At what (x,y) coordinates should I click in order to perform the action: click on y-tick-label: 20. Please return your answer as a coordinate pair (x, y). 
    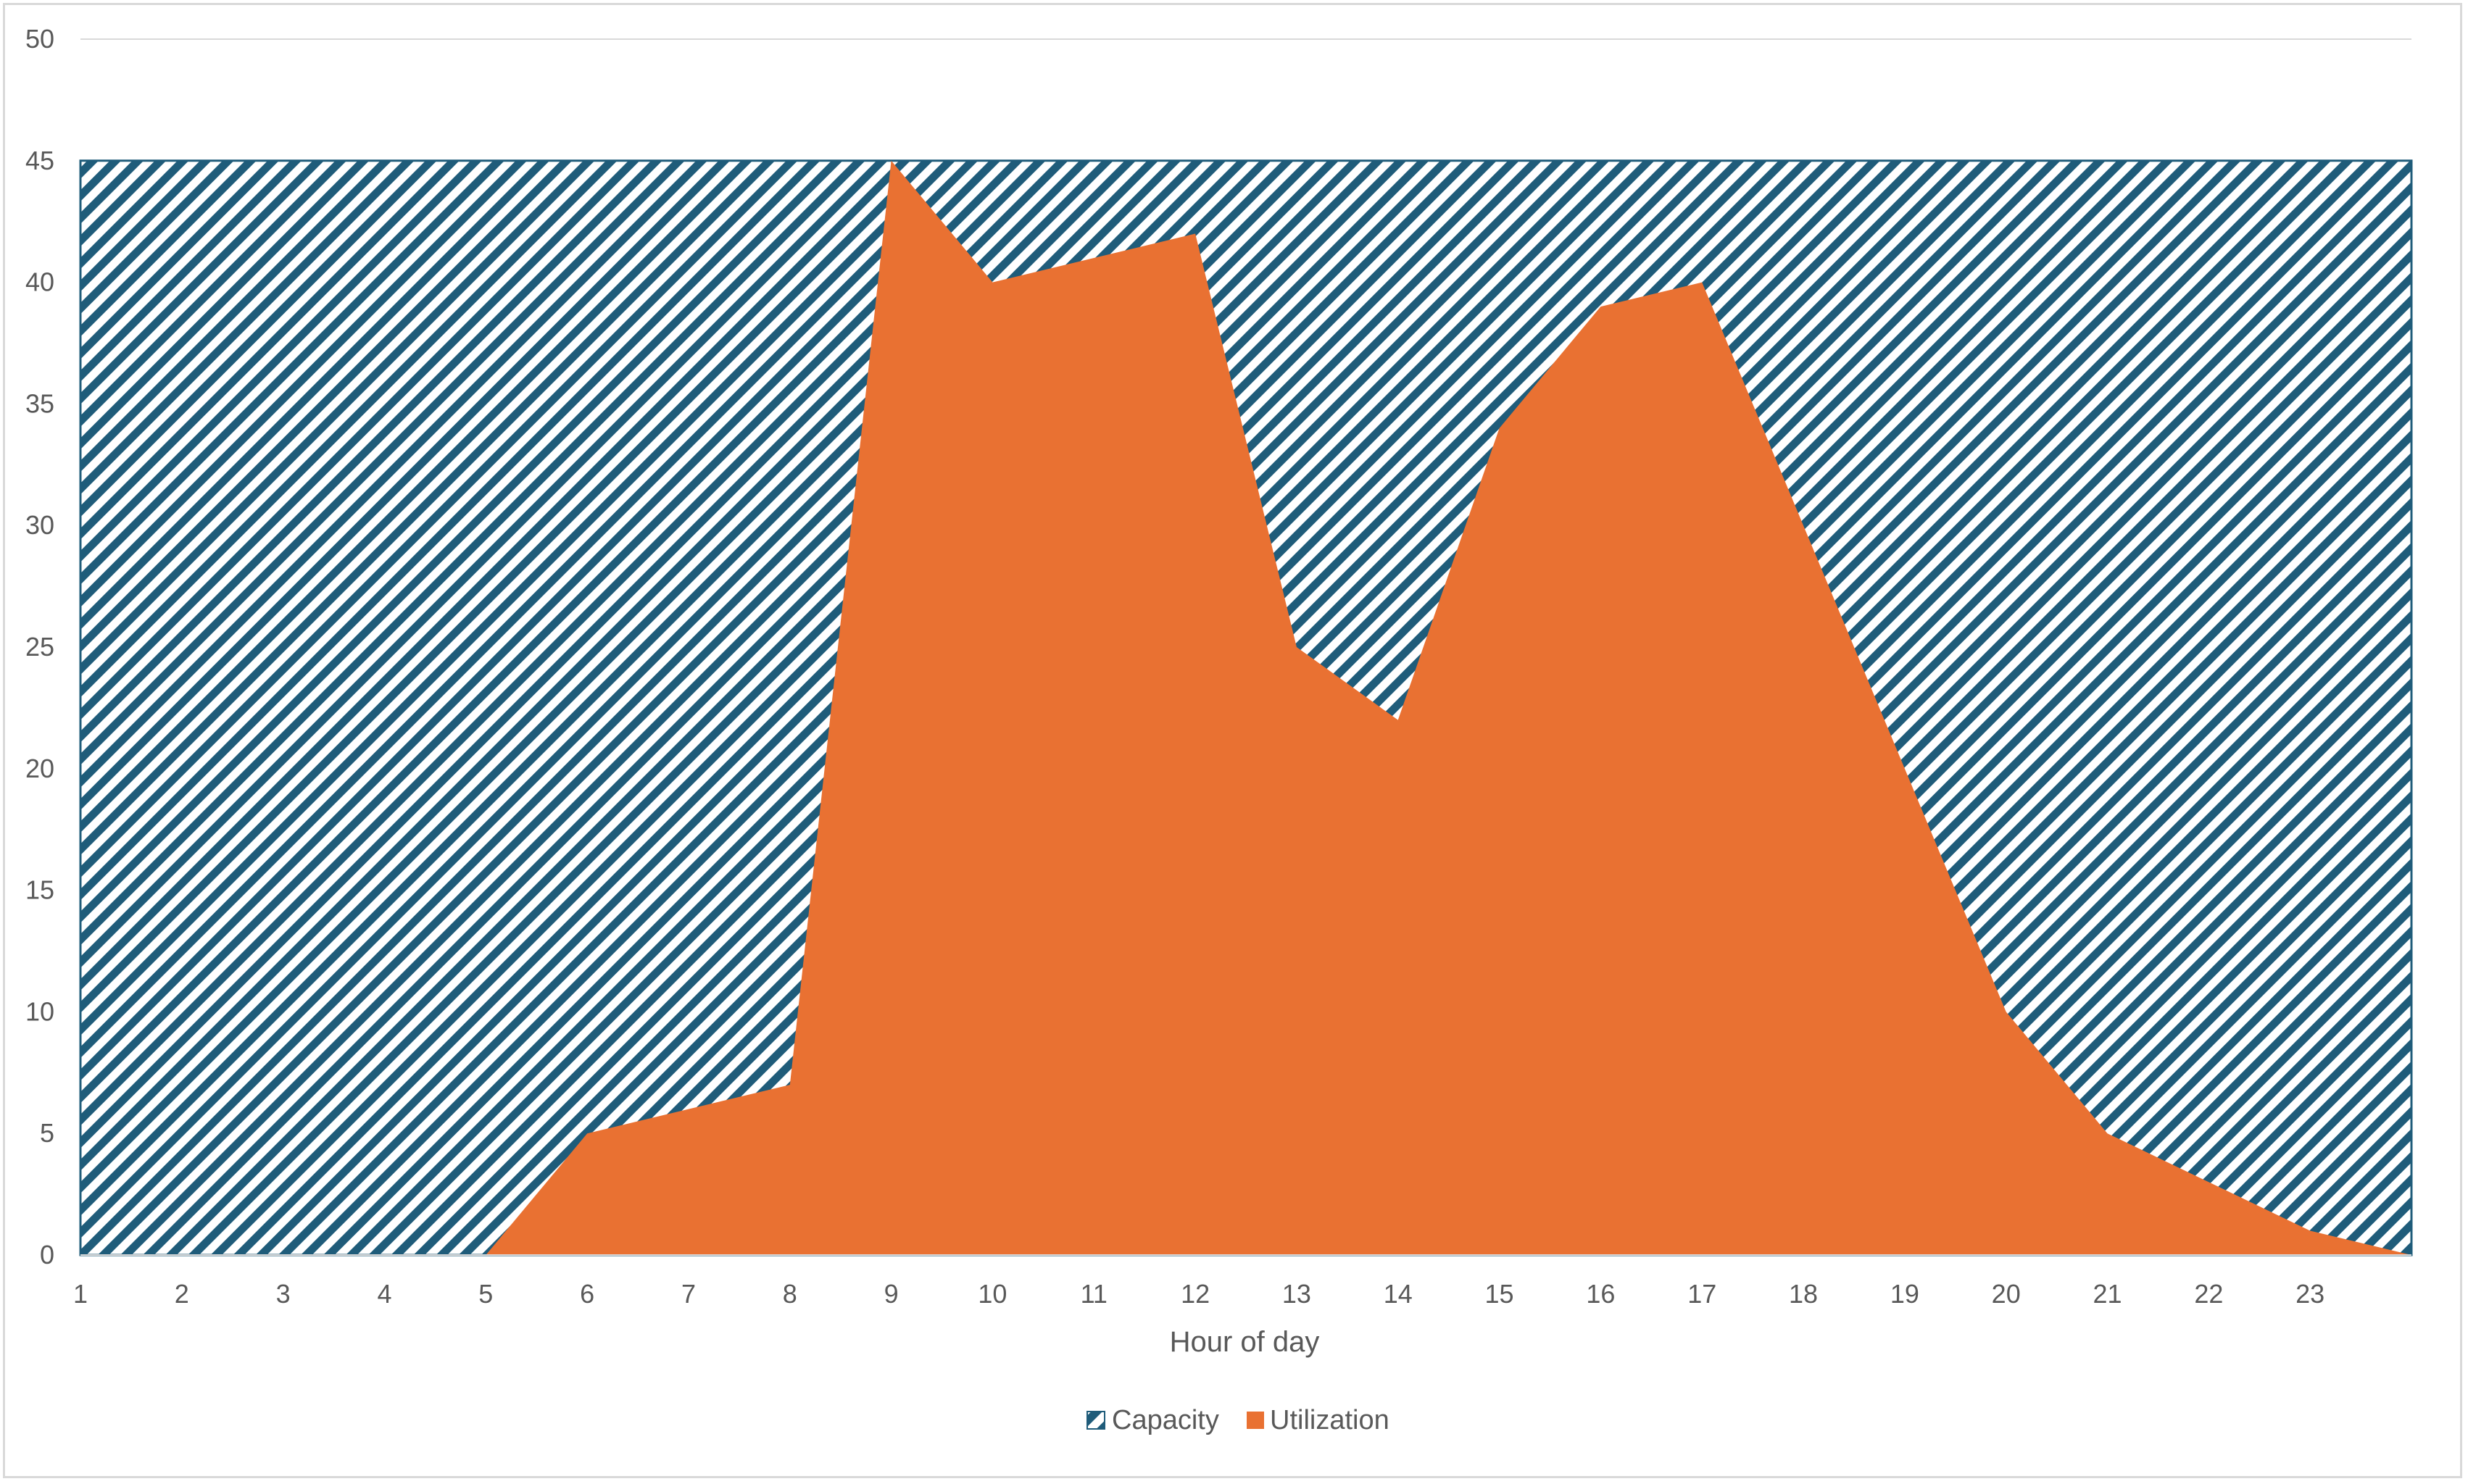
    Looking at the image, I should click on (39, 769).